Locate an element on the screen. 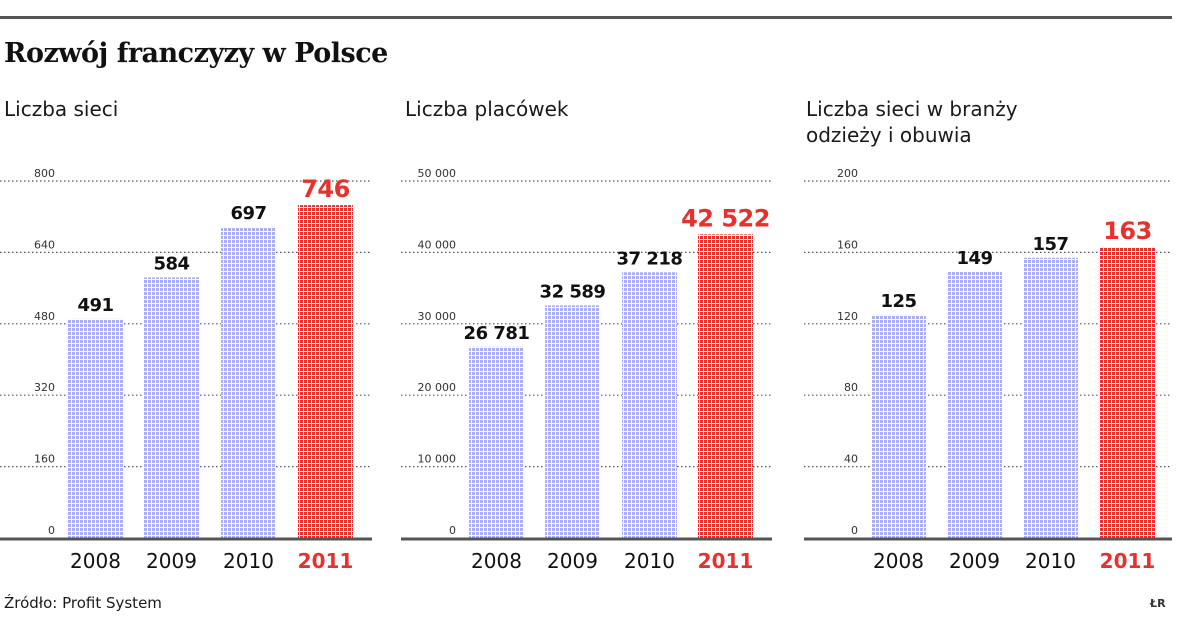 This screenshot has height=625, width=1200. source-note: Źródło: Profit System is located at coordinates (83, 603).